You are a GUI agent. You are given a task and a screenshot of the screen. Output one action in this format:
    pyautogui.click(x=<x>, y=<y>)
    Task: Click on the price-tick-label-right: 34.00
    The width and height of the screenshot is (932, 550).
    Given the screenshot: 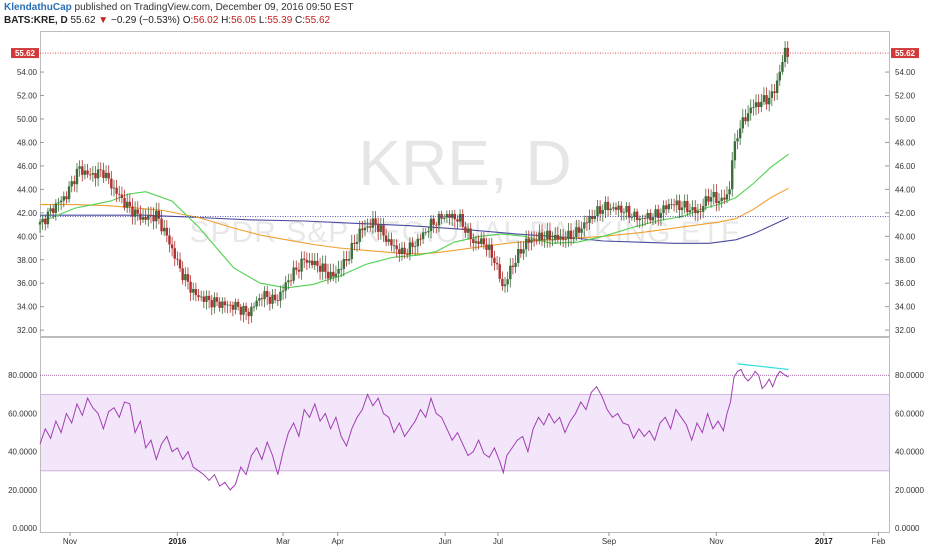 What is the action you would take?
    pyautogui.click(x=905, y=307)
    